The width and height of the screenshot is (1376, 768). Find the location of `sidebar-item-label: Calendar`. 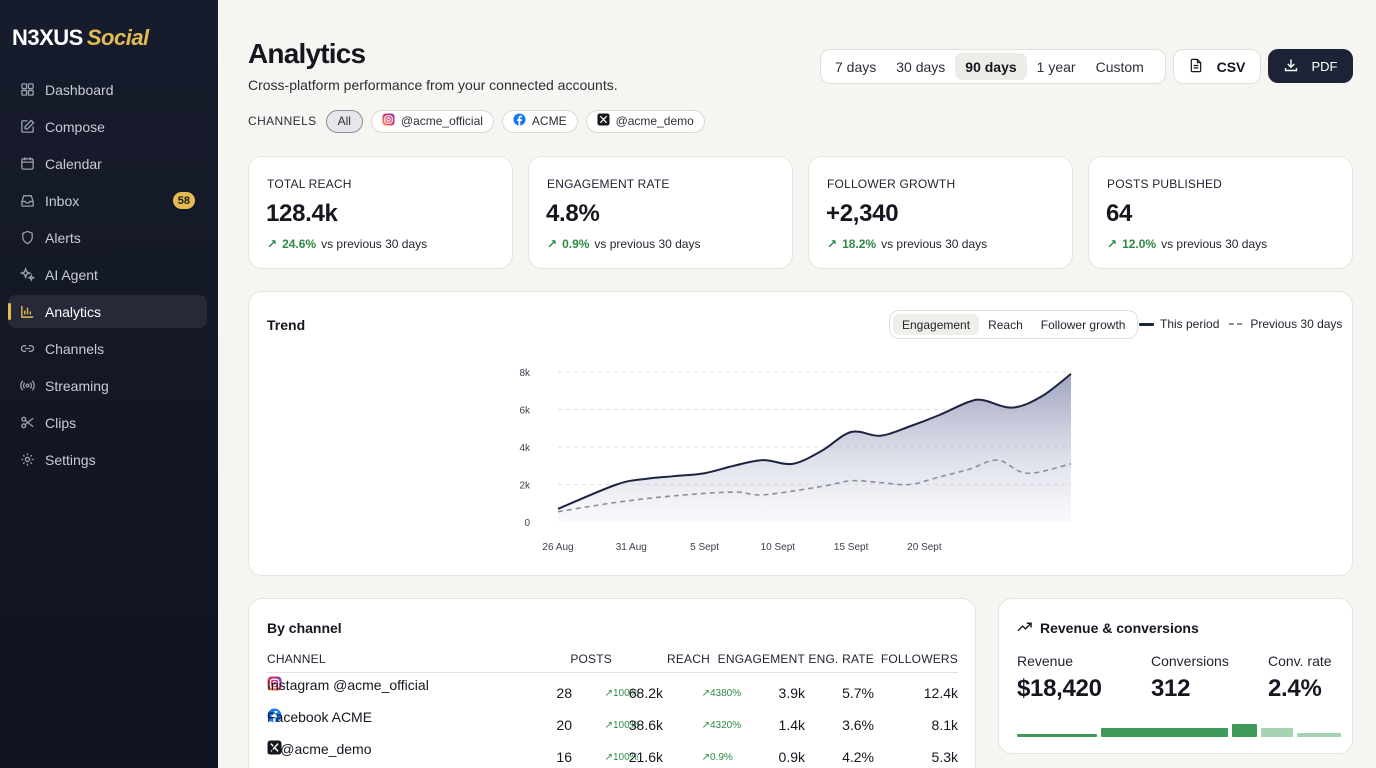

sidebar-item-label: Calendar is located at coordinates (73, 163).